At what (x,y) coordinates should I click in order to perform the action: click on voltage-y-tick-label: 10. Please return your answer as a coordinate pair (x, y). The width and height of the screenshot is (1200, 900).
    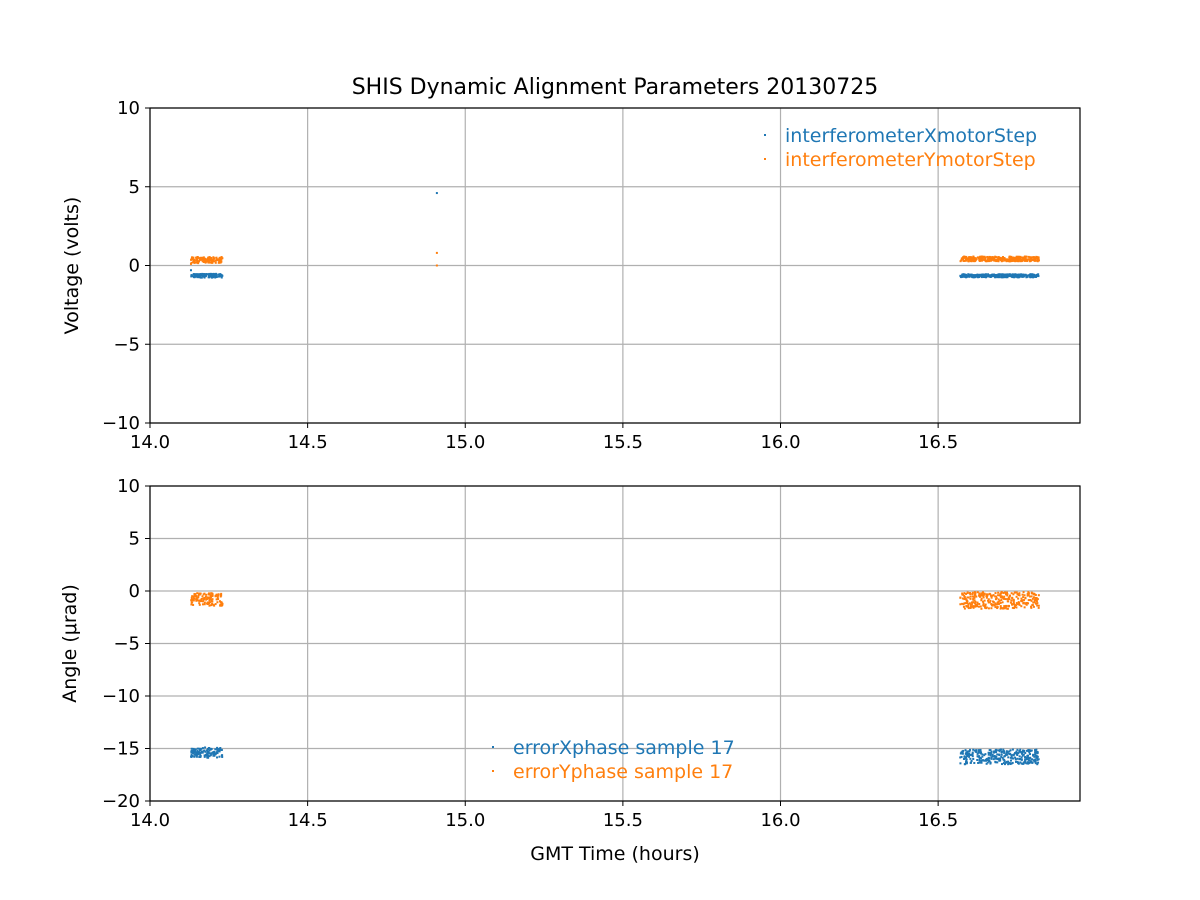
    Looking at the image, I should click on (128, 108).